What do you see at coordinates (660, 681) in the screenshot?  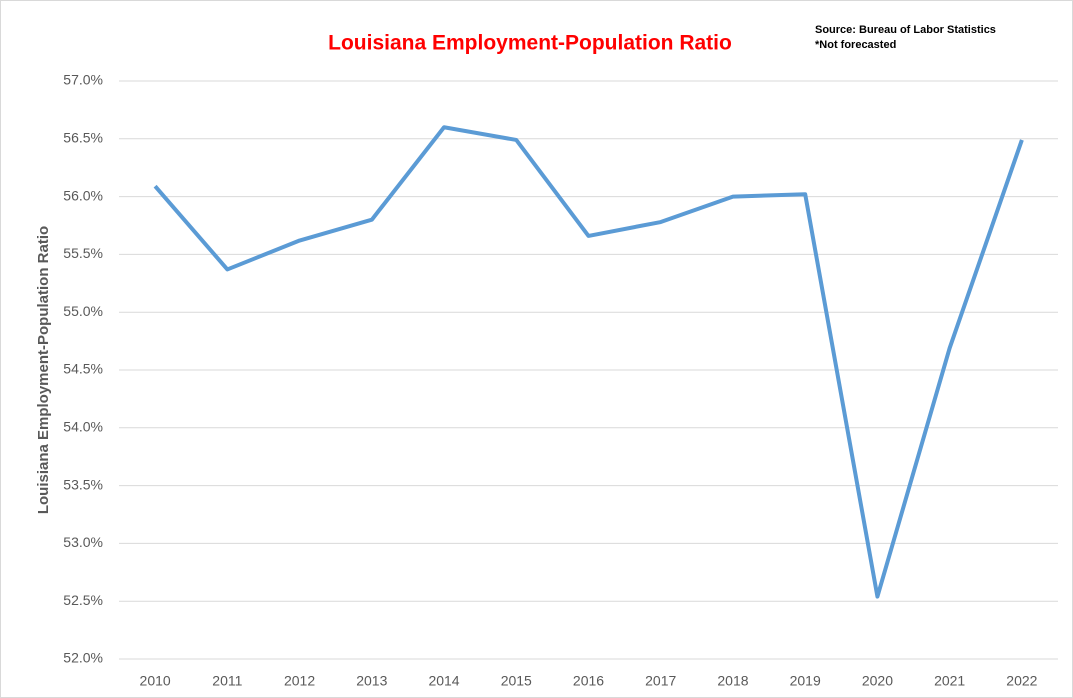 I see `x-tick-label: 2017` at bounding box center [660, 681].